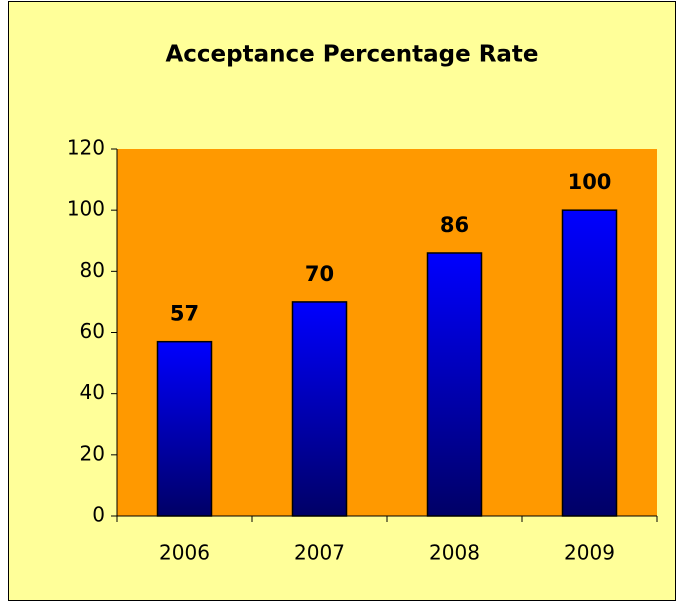  What do you see at coordinates (351, 55) in the screenshot?
I see `chart-title: Acceptance Percentage Rate` at bounding box center [351, 55].